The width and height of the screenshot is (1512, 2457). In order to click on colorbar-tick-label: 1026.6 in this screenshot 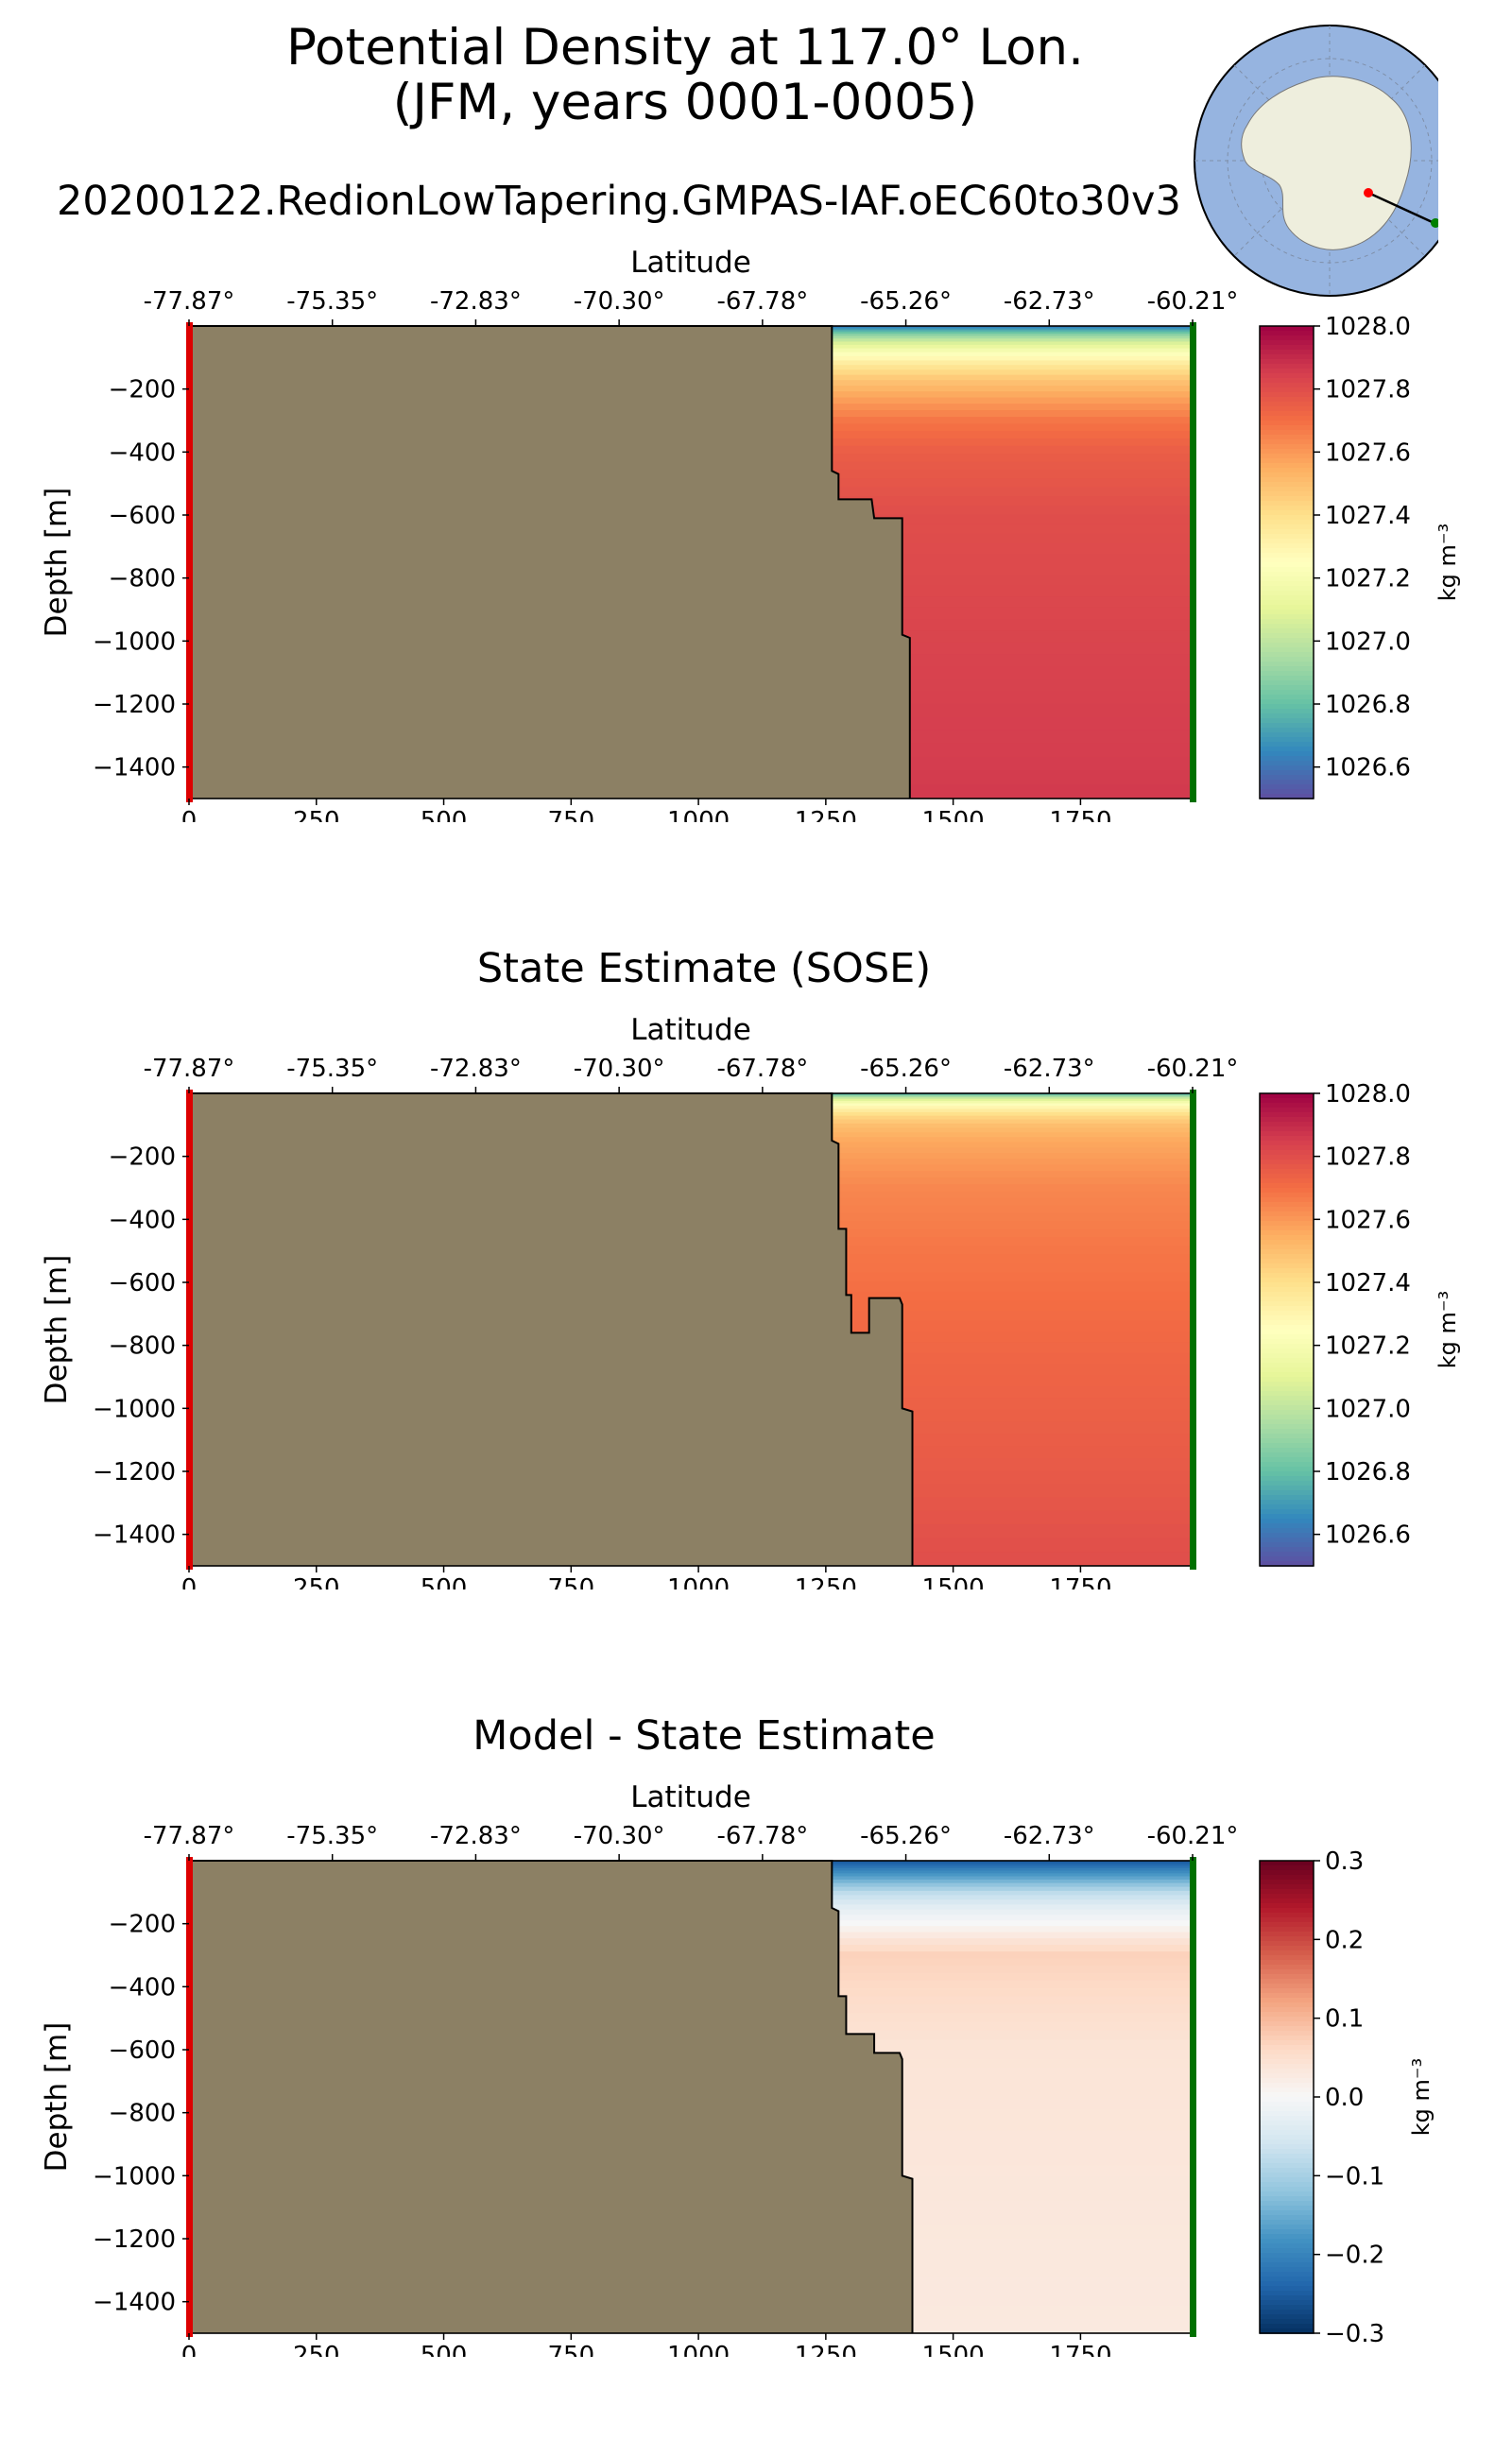, I will do `click(1368, 768)`.